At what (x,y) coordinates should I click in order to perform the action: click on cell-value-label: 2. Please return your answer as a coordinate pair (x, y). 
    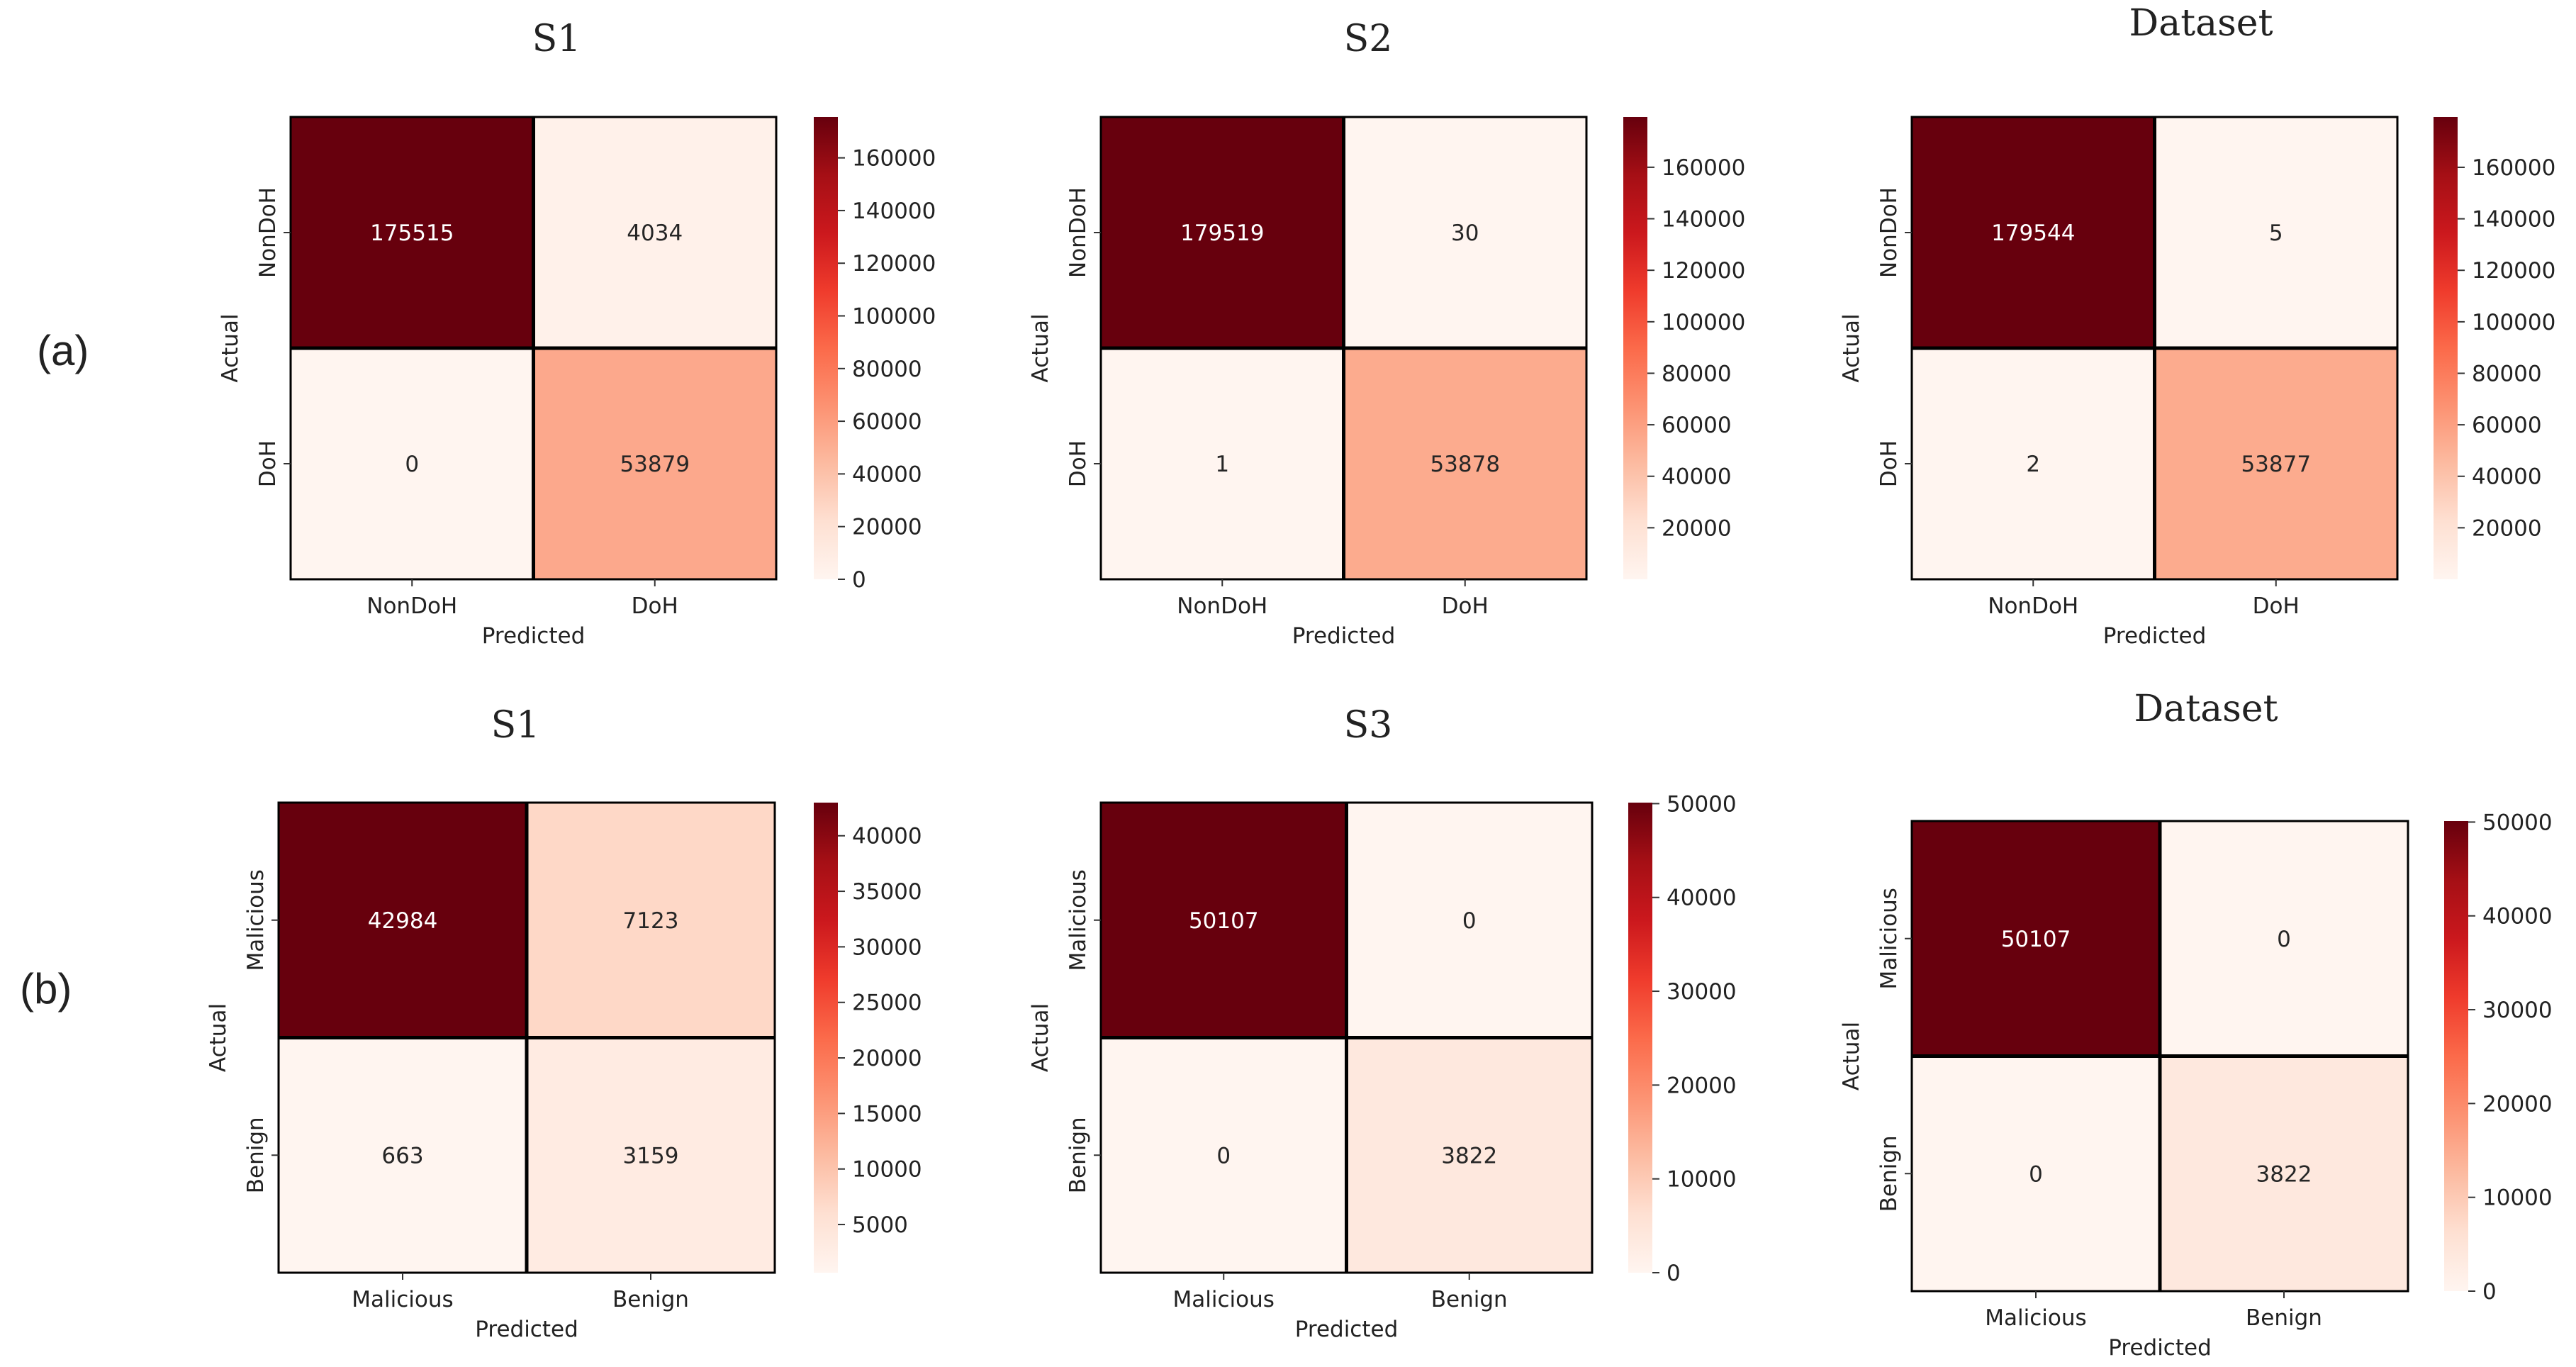
    Looking at the image, I should click on (2033, 465).